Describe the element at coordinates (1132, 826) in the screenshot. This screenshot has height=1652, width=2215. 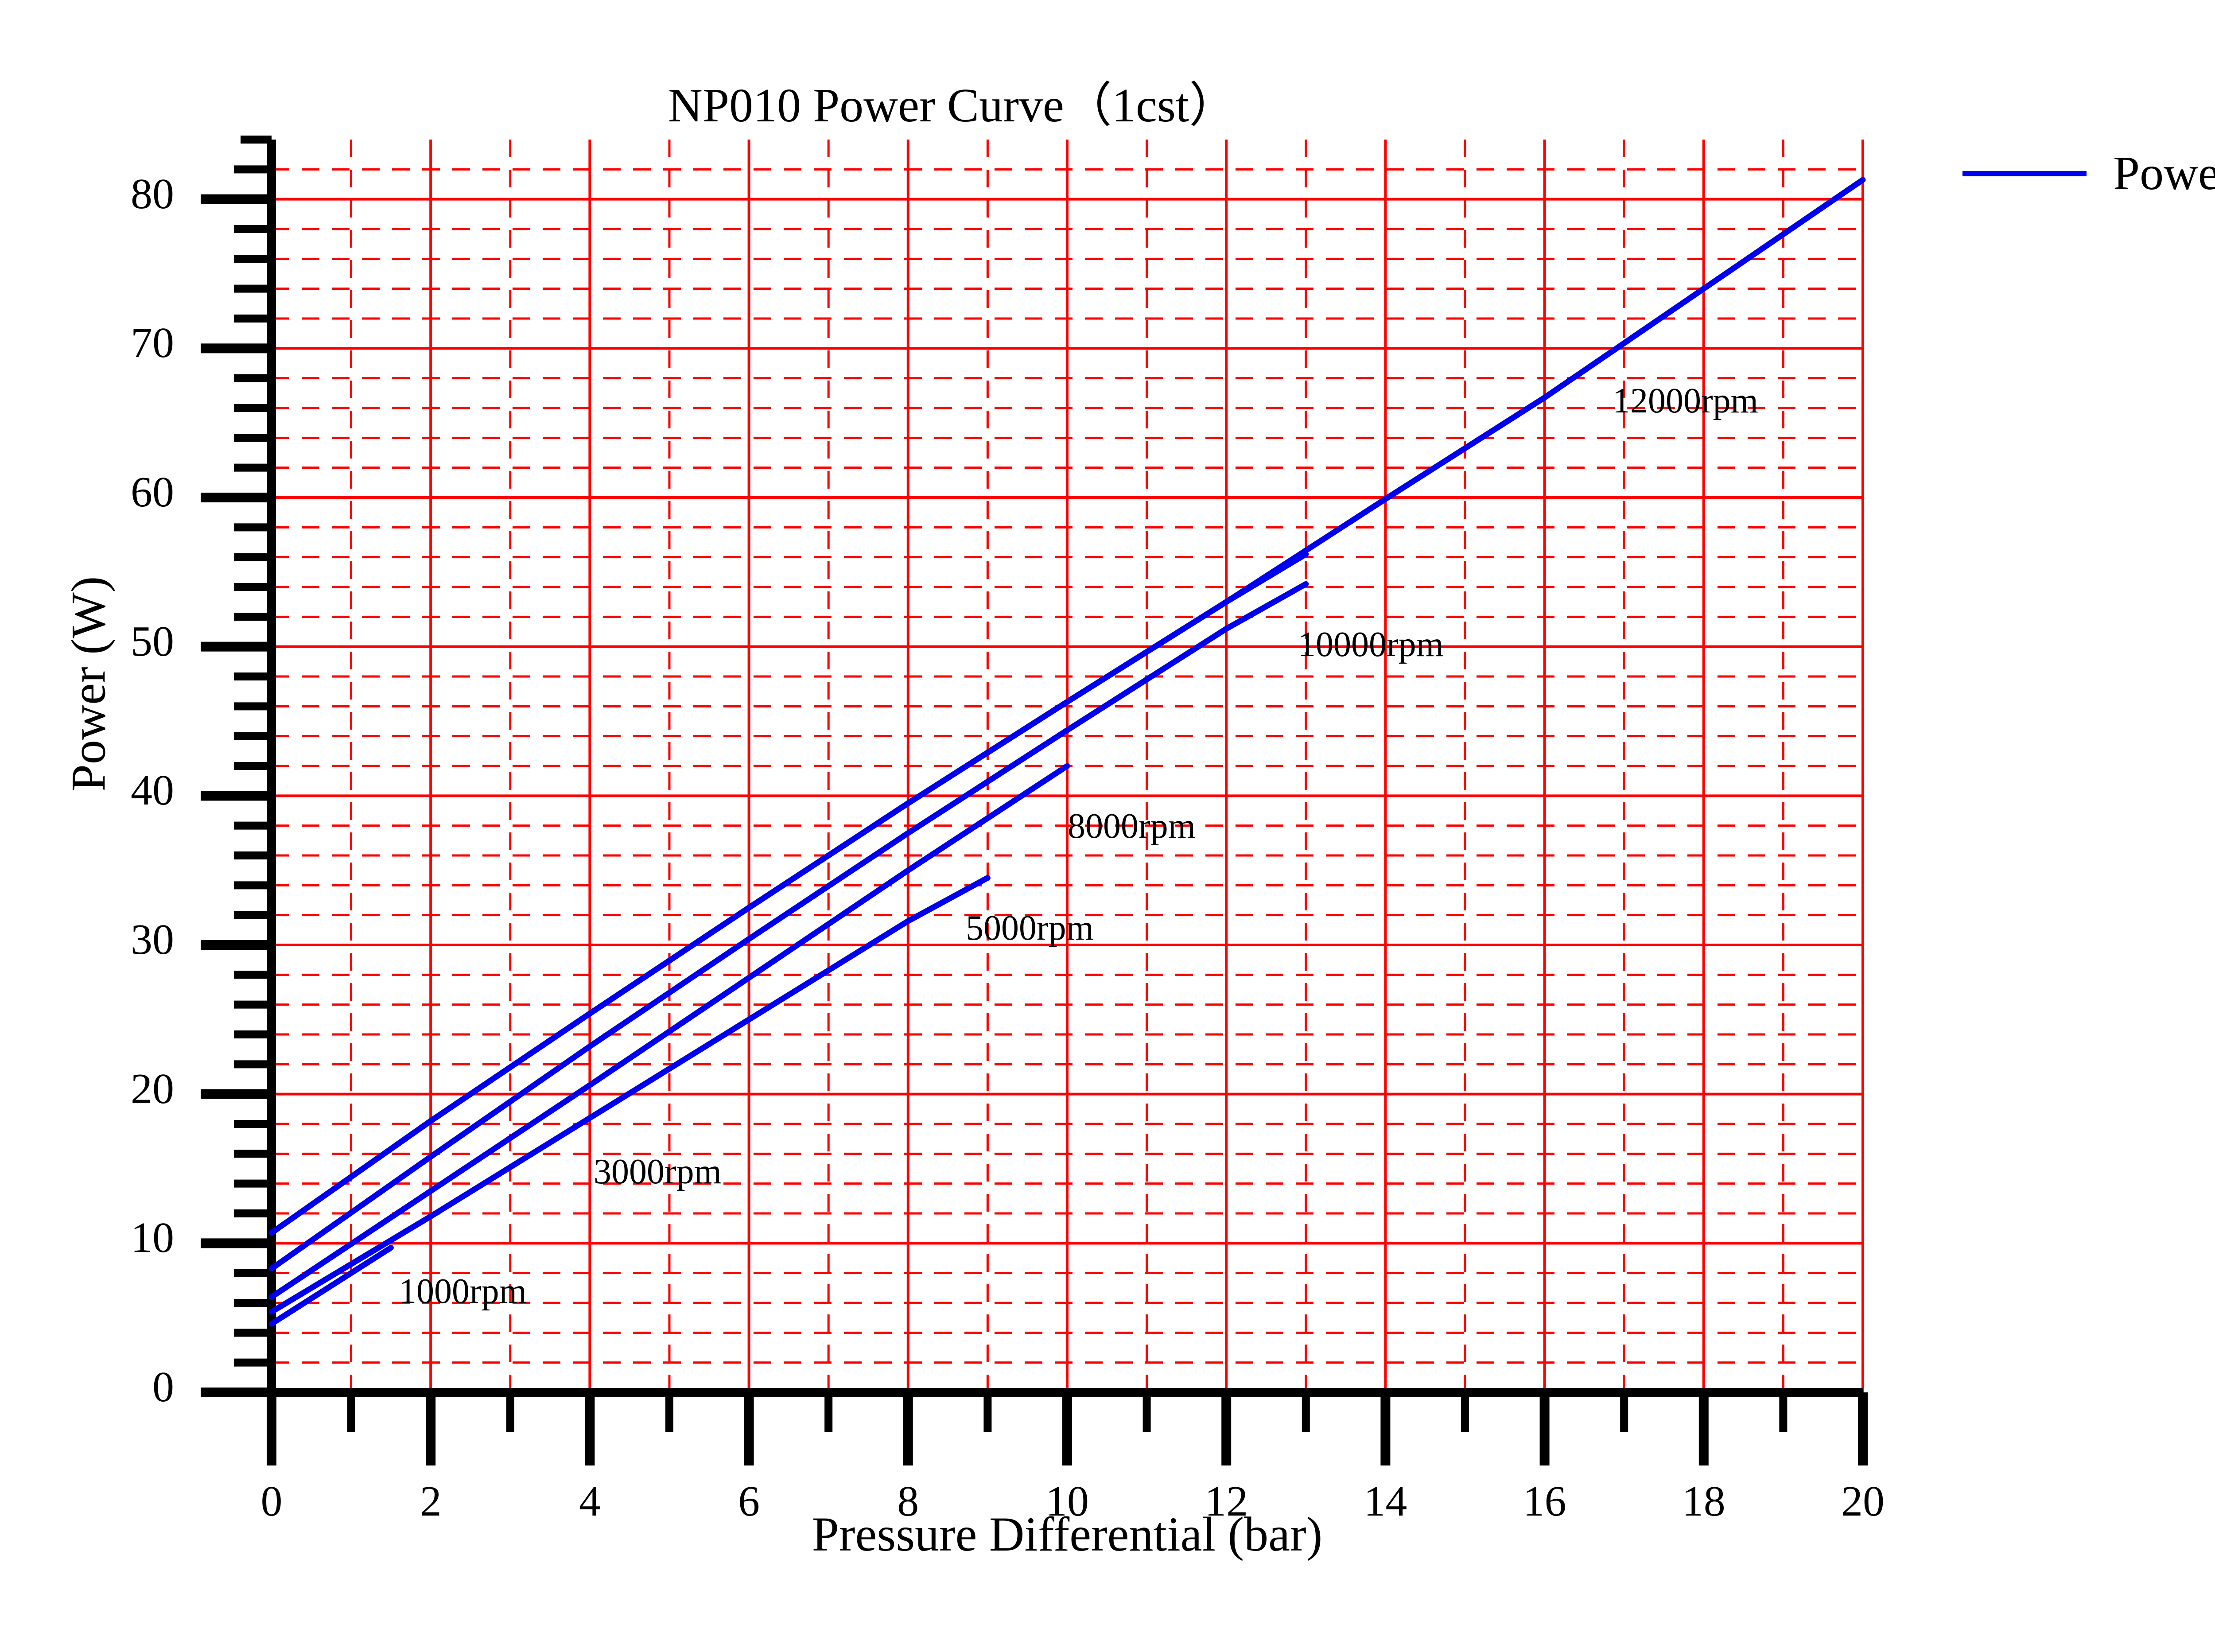
I see `curve-label-8000rpm: 8000rpm` at that location.